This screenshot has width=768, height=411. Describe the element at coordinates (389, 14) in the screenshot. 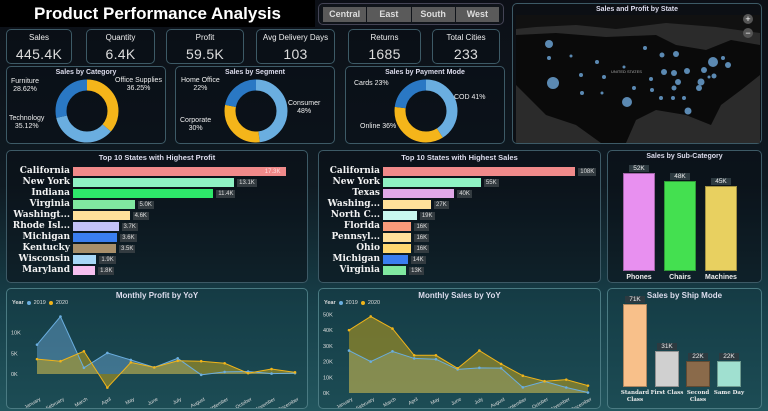

I see `region-east-button: East` at that location.